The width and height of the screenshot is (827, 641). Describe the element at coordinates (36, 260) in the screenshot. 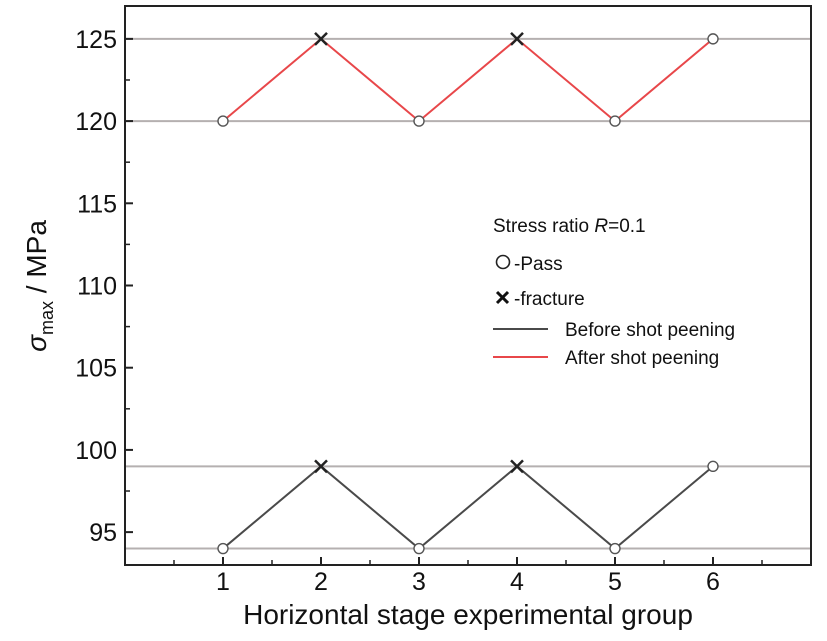

I see `y-axis-unit: / MPa` at that location.